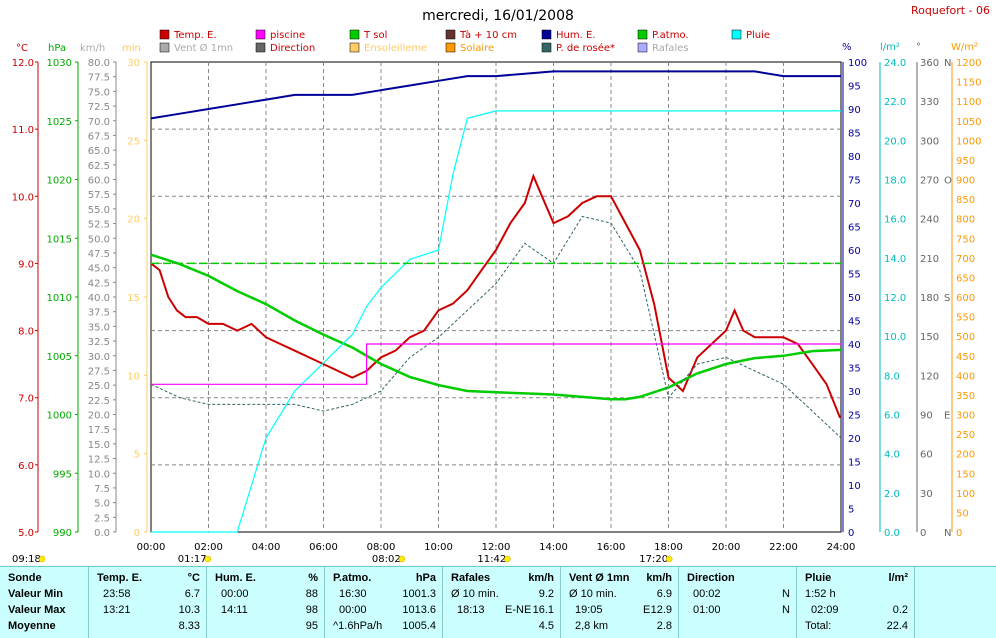 This screenshot has height=638, width=996. I want to click on wind-axis-tick: 42.5, so click(99, 283).